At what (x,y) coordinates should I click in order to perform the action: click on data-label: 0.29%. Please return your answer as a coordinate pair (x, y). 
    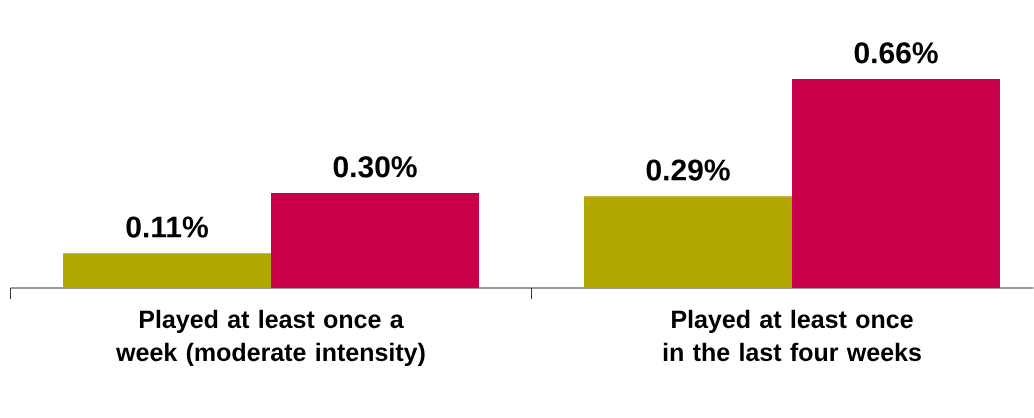
    Looking at the image, I should click on (688, 170).